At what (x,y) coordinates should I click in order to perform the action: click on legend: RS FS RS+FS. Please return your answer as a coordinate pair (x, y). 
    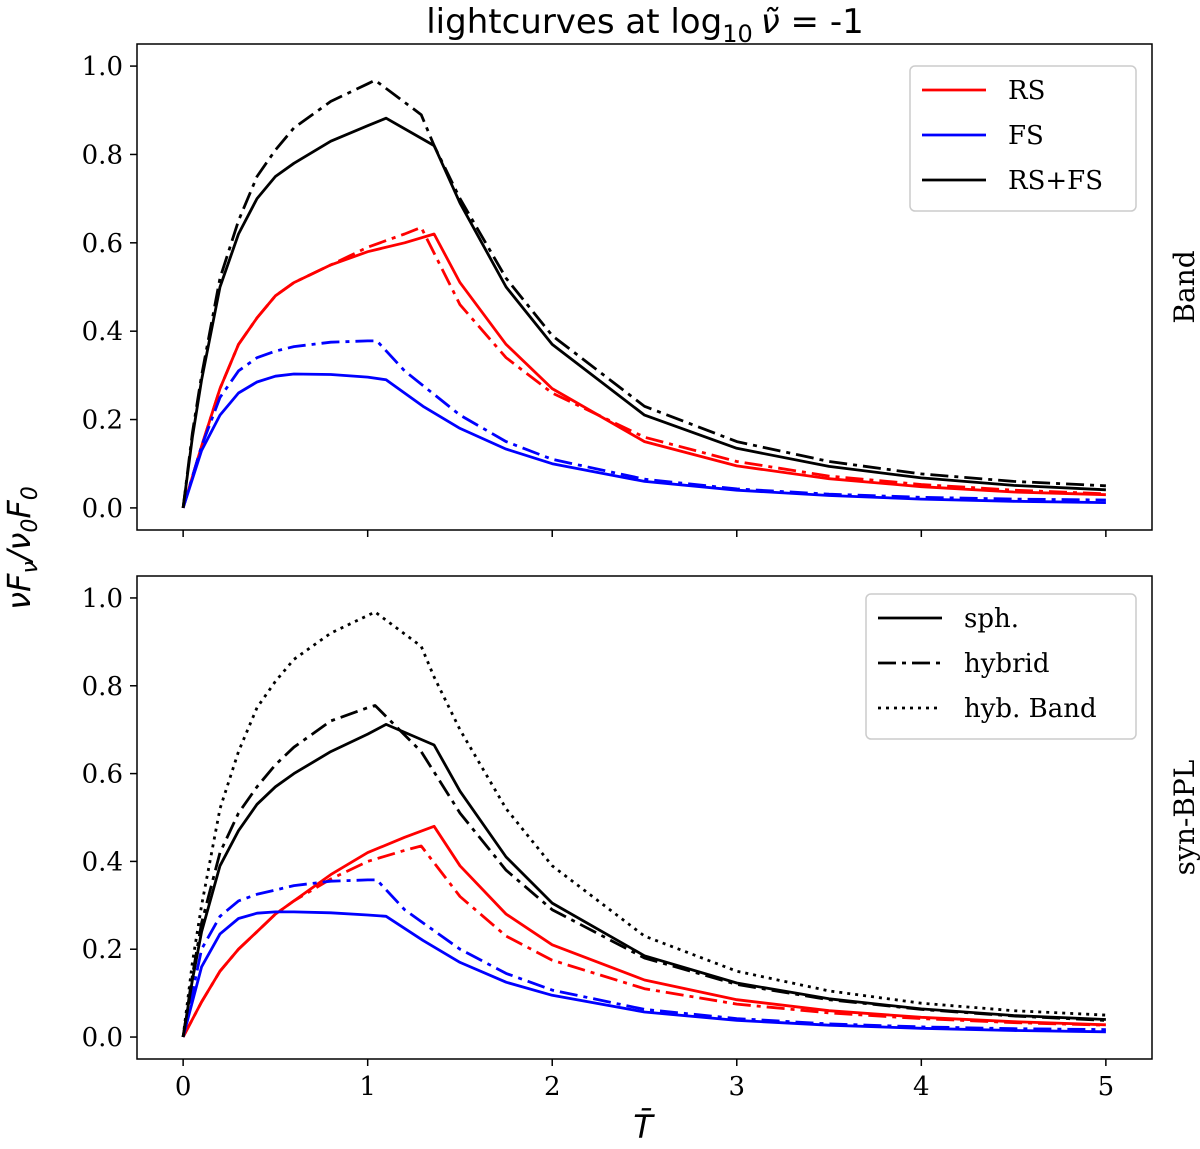
    Looking at the image, I should click on (1023, 138).